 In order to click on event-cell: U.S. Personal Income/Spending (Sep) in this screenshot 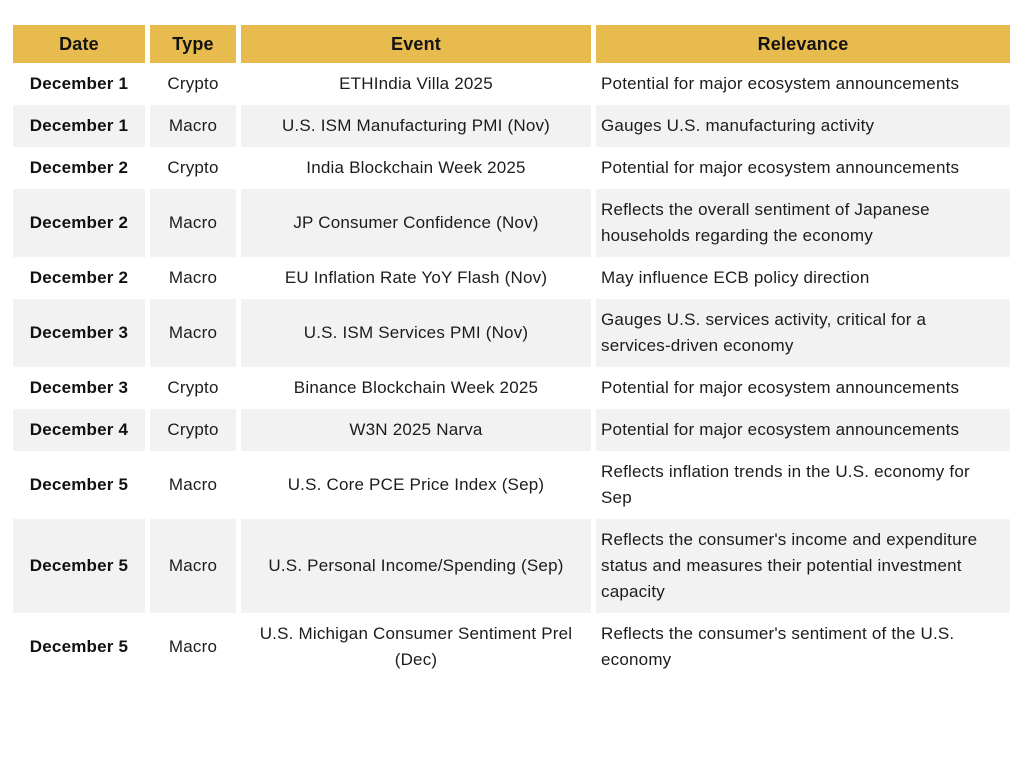, I will do `click(416, 566)`.